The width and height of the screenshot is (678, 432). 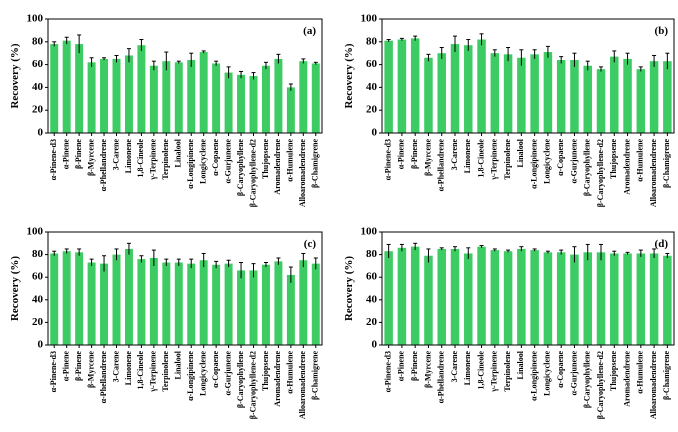 What do you see at coordinates (215, 157) in the screenshot?
I see `x-tick-label: α-Copaene` at bounding box center [215, 157].